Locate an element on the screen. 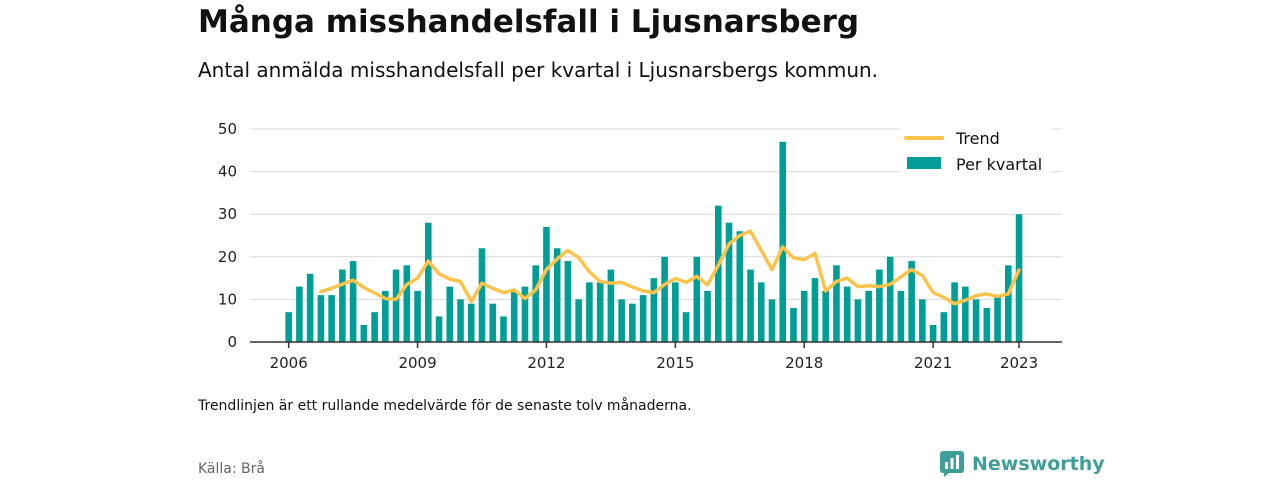  trend-series is located at coordinates (670, 267).